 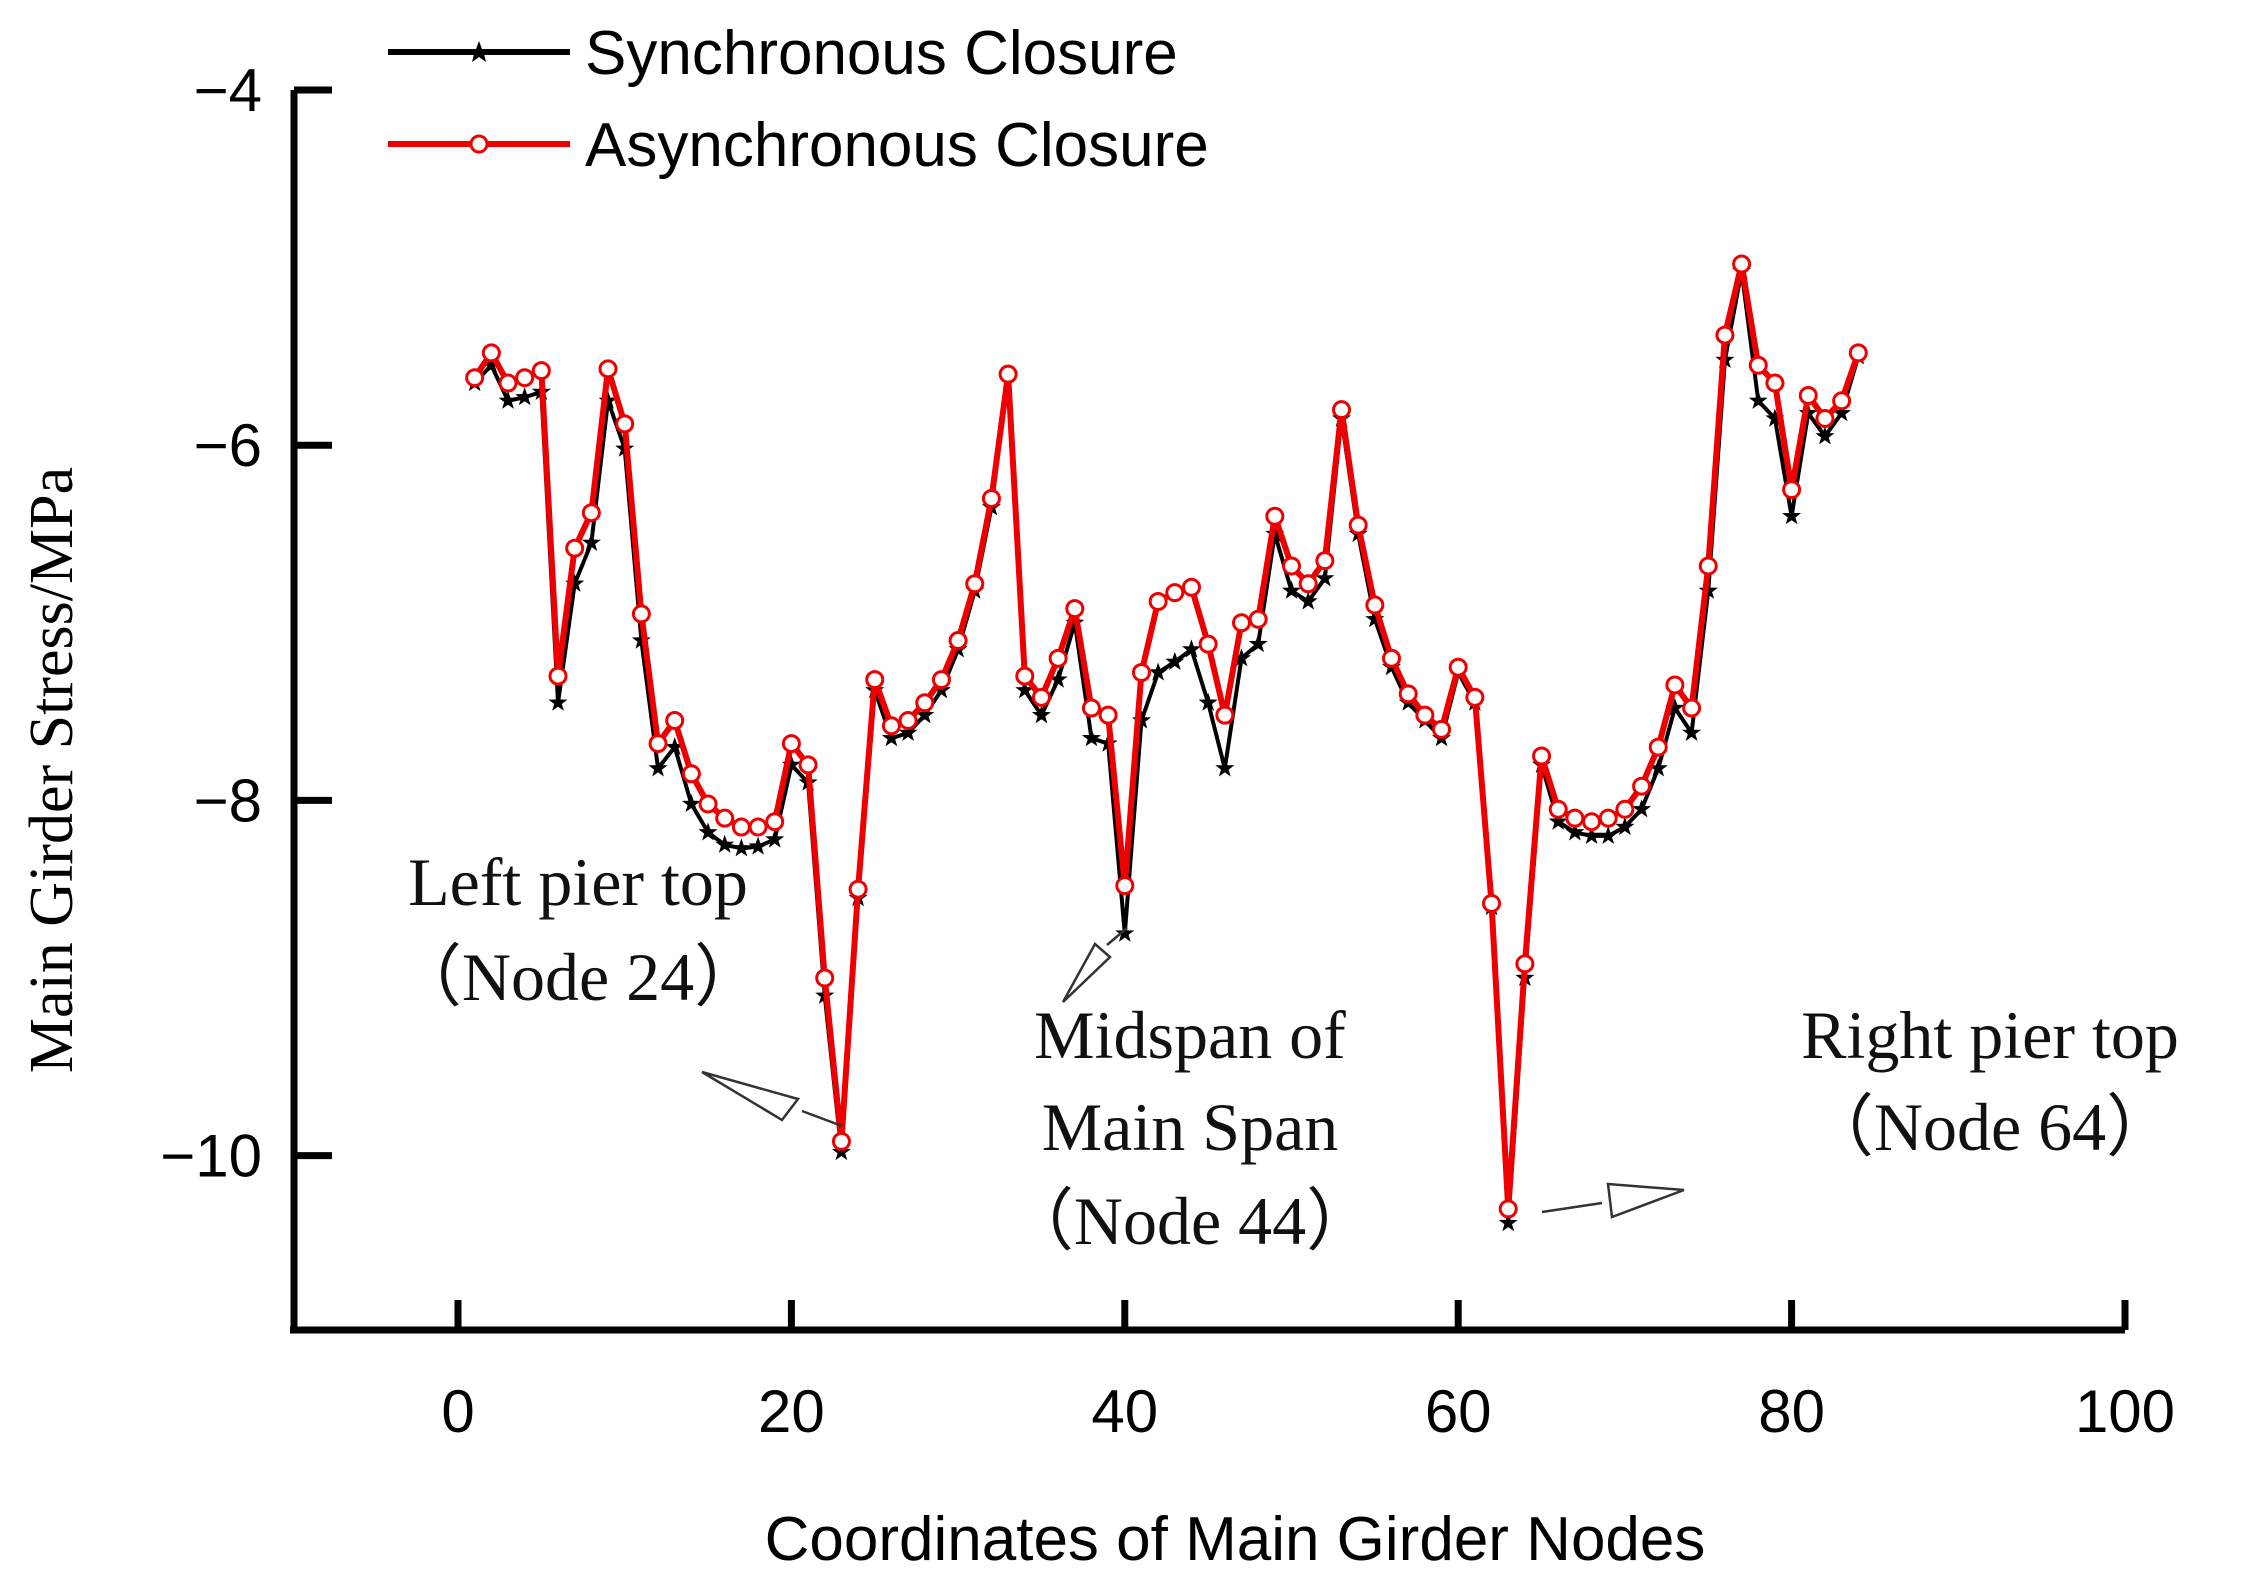 I want to click on legend-marker-synchronous, so click(x=479, y=51).